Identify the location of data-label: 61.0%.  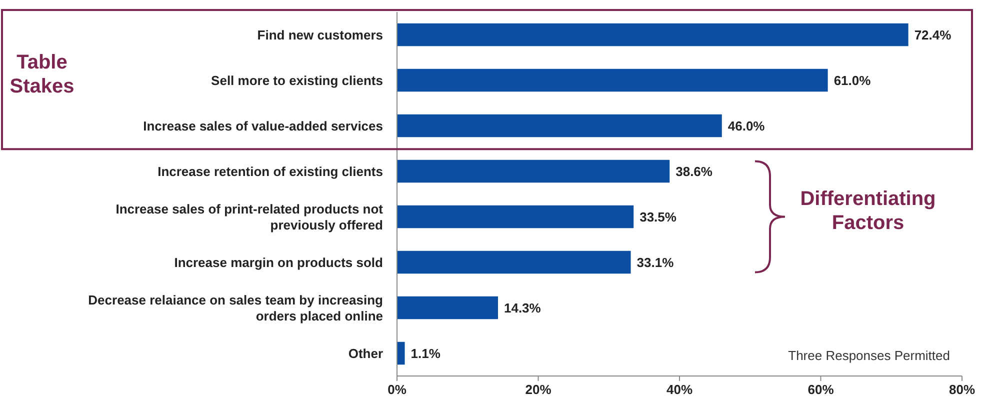
(853, 80).